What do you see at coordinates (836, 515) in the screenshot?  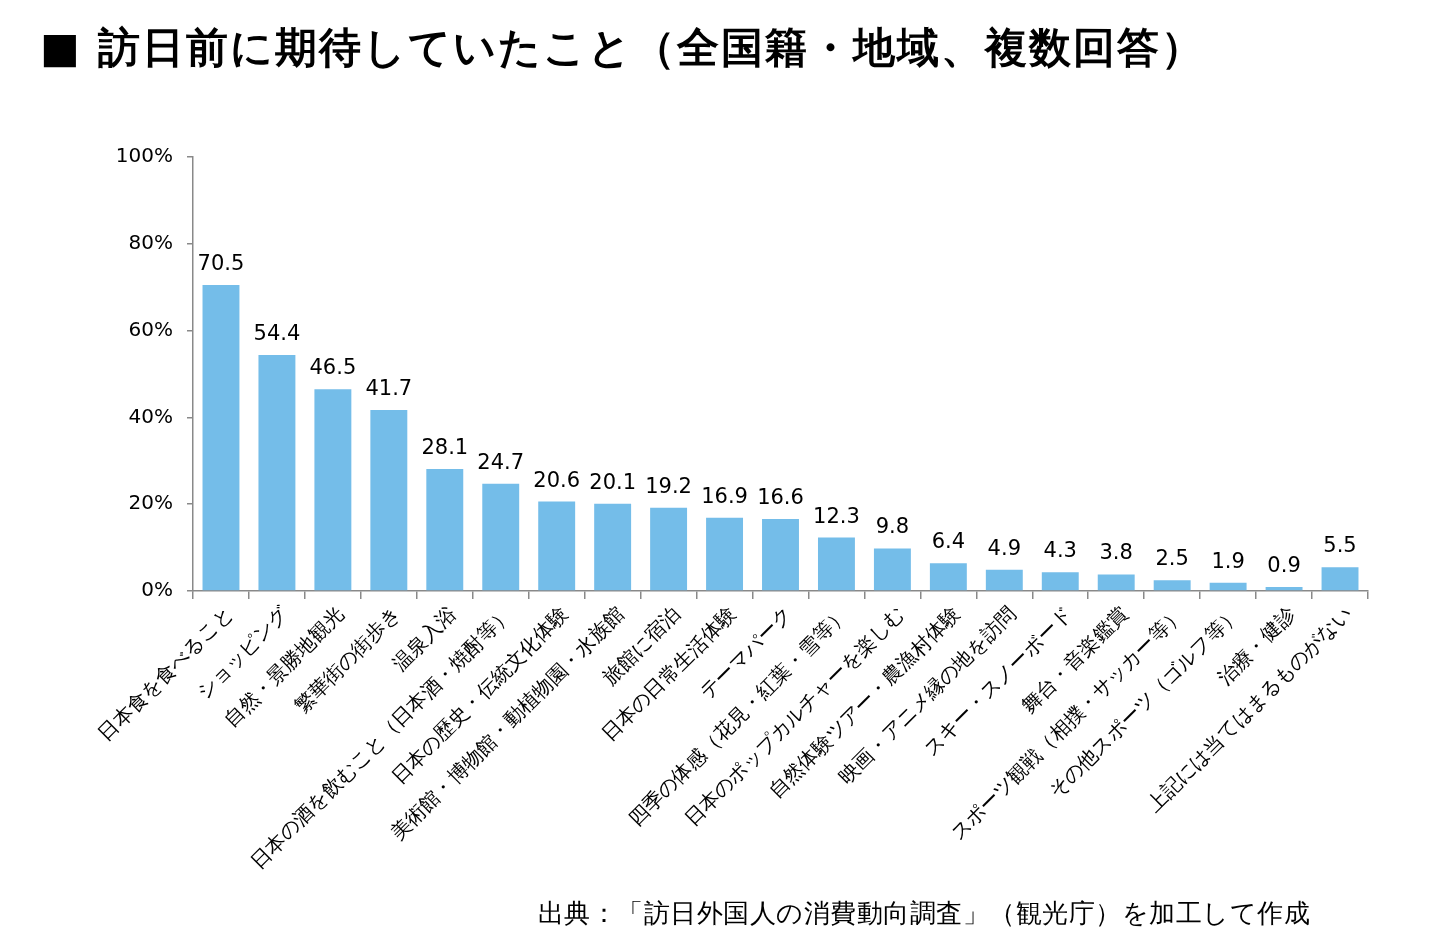 I see `data-label: 12.3` at bounding box center [836, 515].